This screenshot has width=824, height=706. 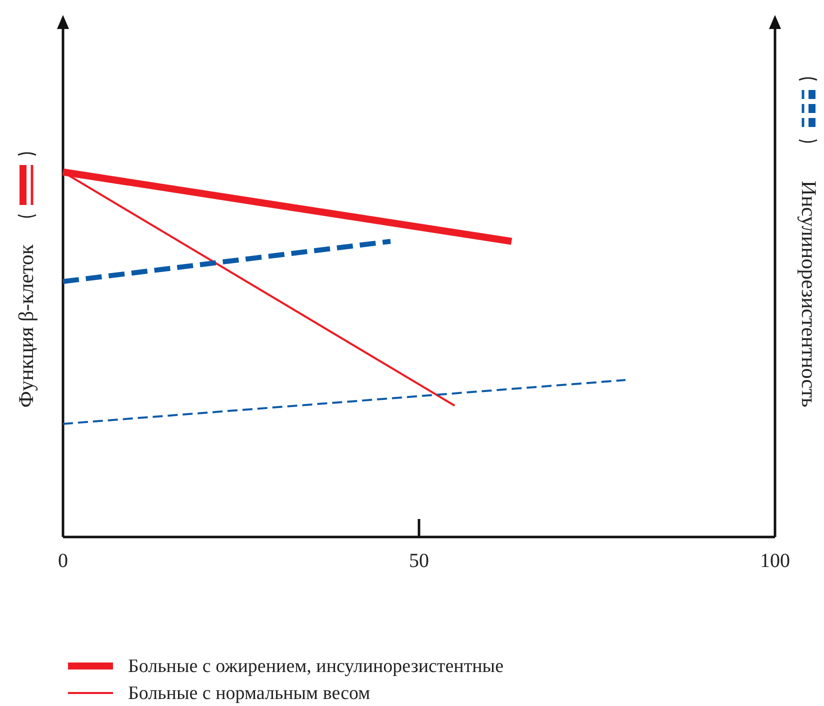 I want to click on legend-label: Больные с ожирением, инсулинорезистентные, so click(x=316, y=666).